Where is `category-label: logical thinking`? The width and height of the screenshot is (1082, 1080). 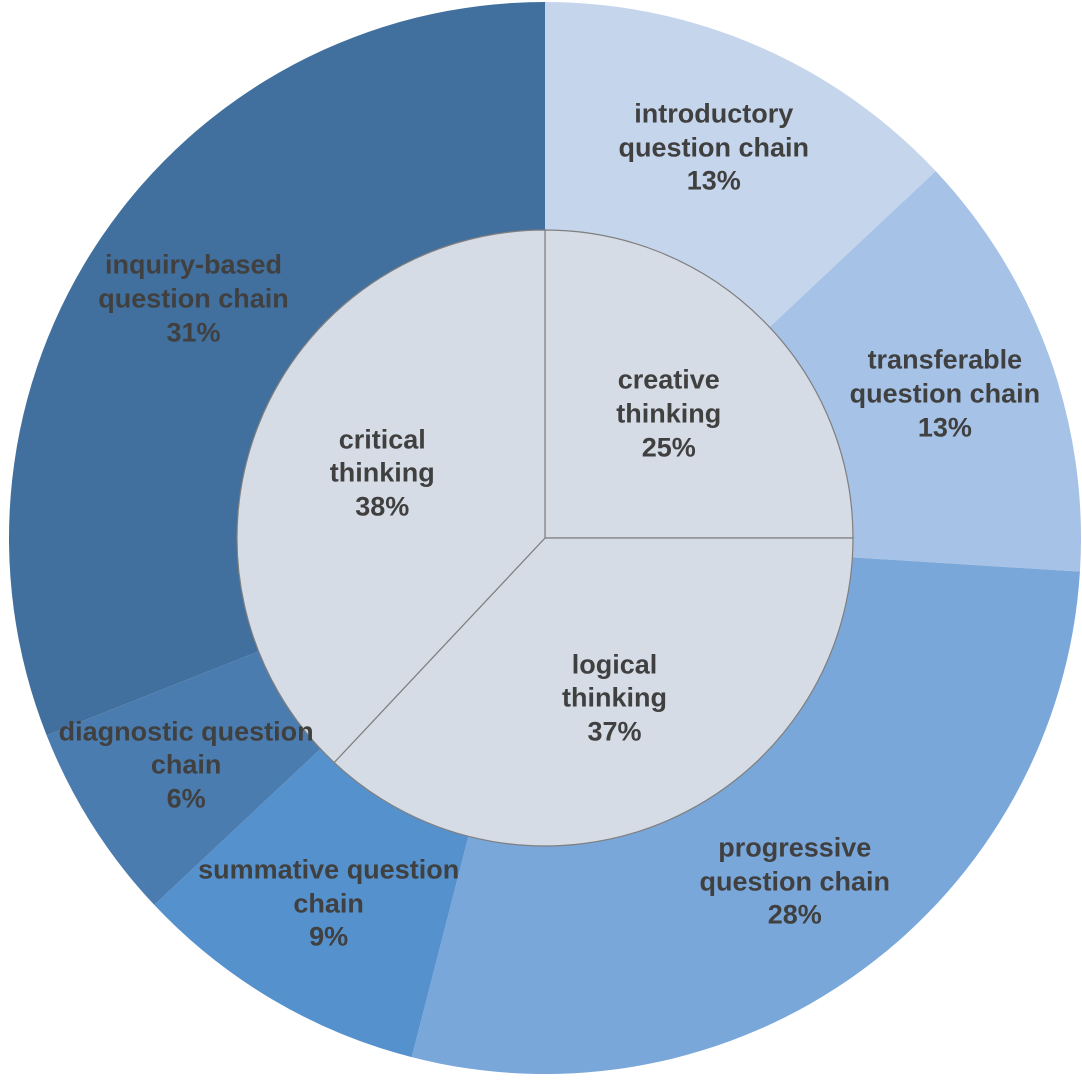
category-label: logical thinking is located at coordinates (614, 680).